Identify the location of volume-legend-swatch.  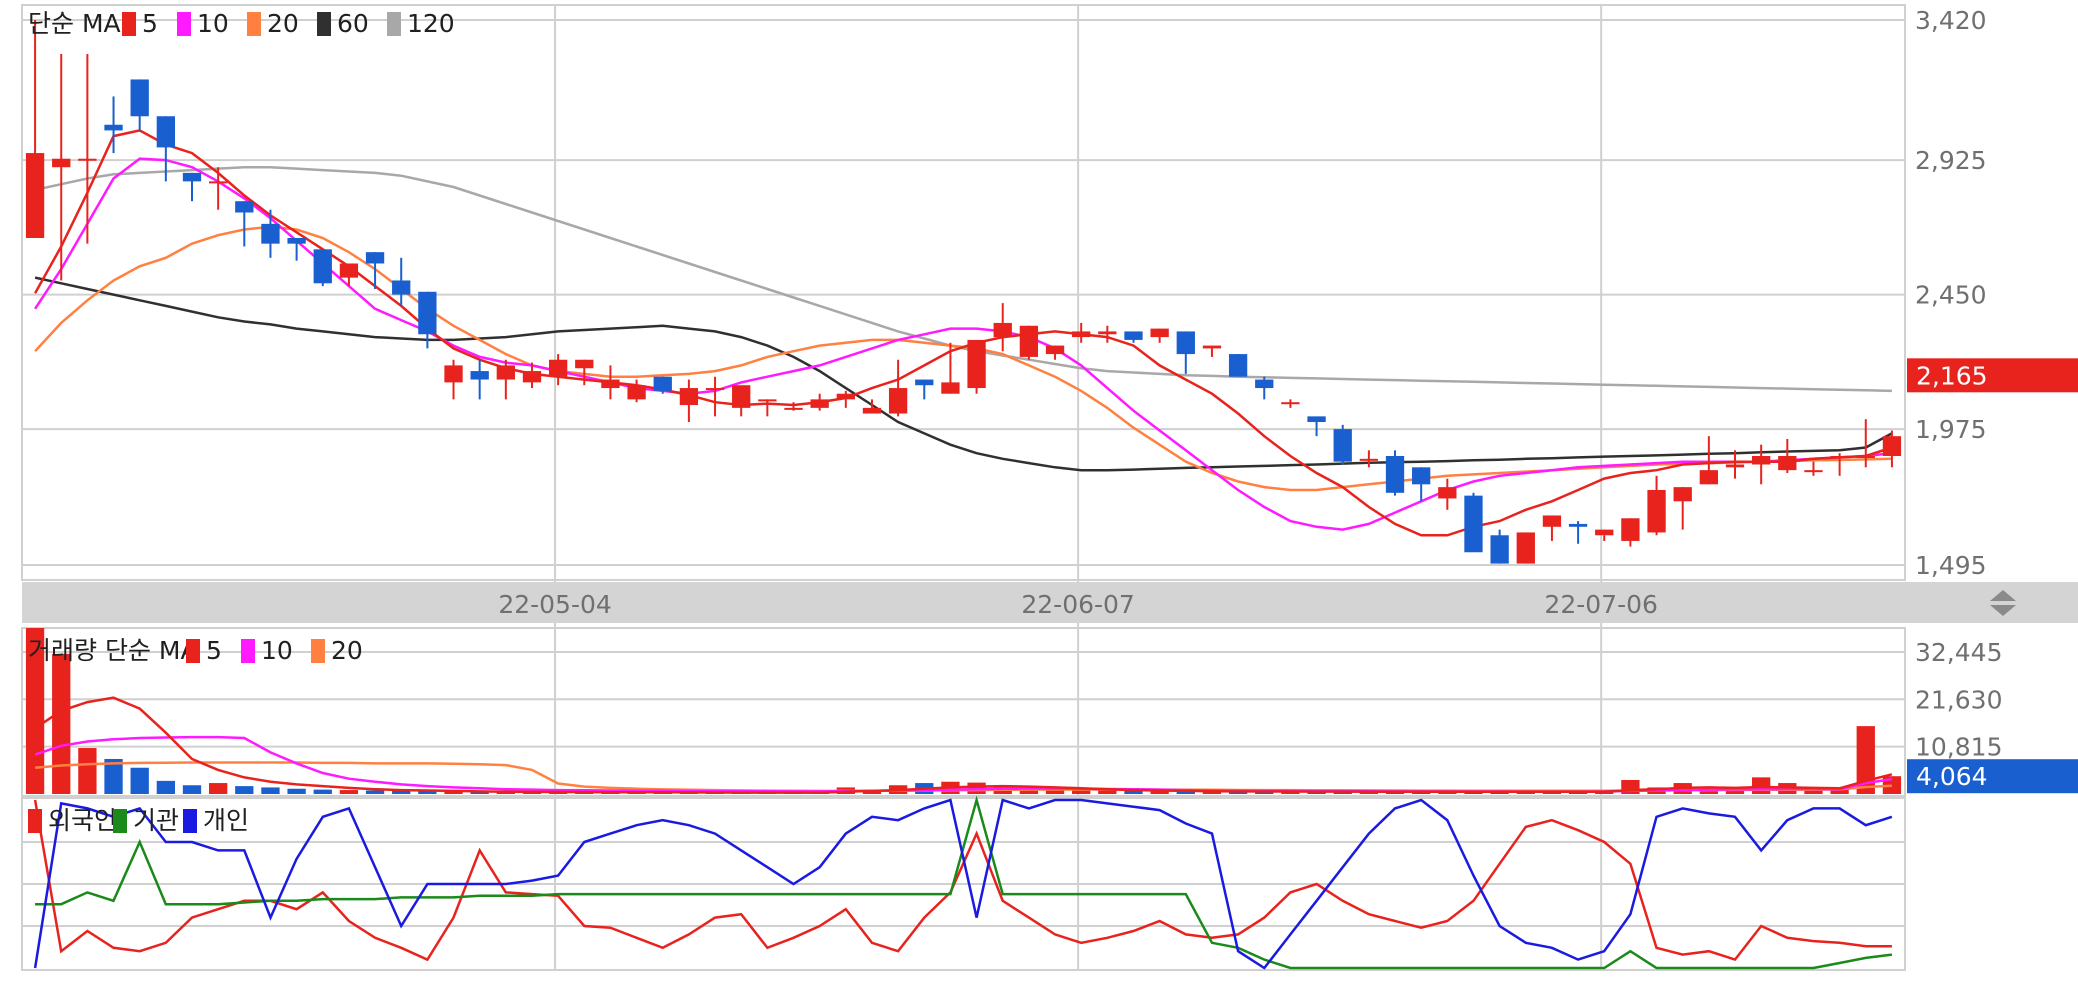
(193, 651).